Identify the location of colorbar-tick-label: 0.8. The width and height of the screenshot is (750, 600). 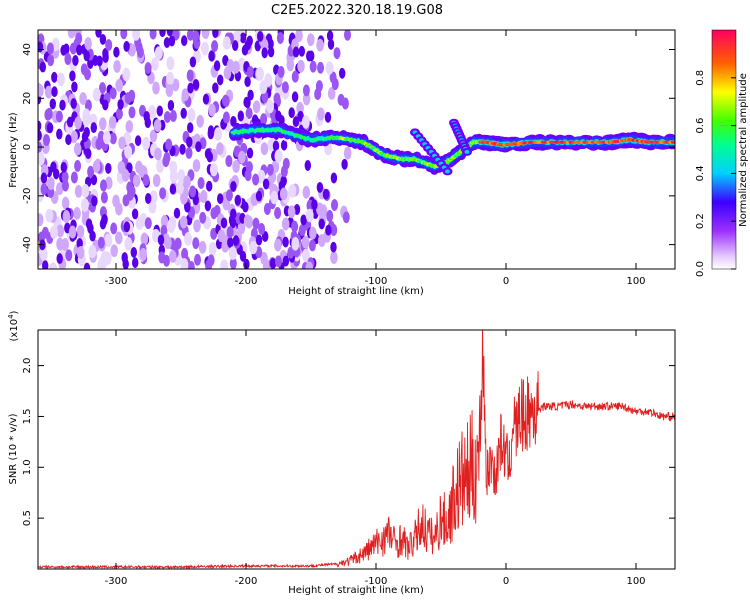
(700, 78).